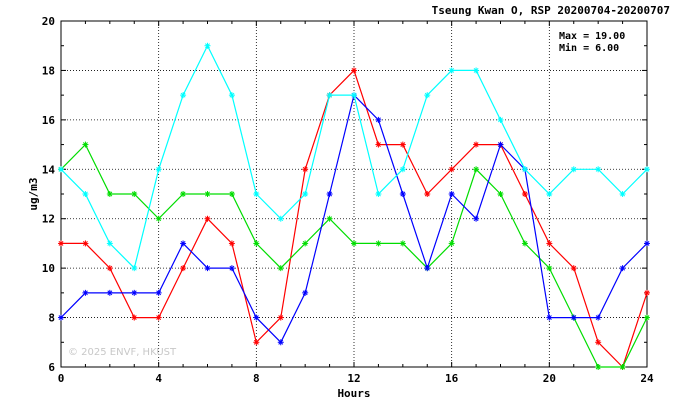 The height and width of the screenshot is (409, 674). Describe the element at coordinates (647, 378) in the screenshot. I see `x-tick-label: 24` at that location.